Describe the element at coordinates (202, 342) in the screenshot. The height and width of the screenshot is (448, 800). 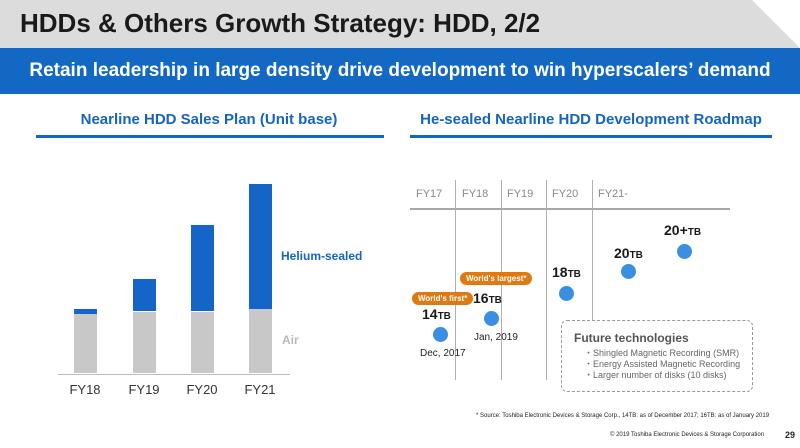
I see `bar-air-fy20` at that location.